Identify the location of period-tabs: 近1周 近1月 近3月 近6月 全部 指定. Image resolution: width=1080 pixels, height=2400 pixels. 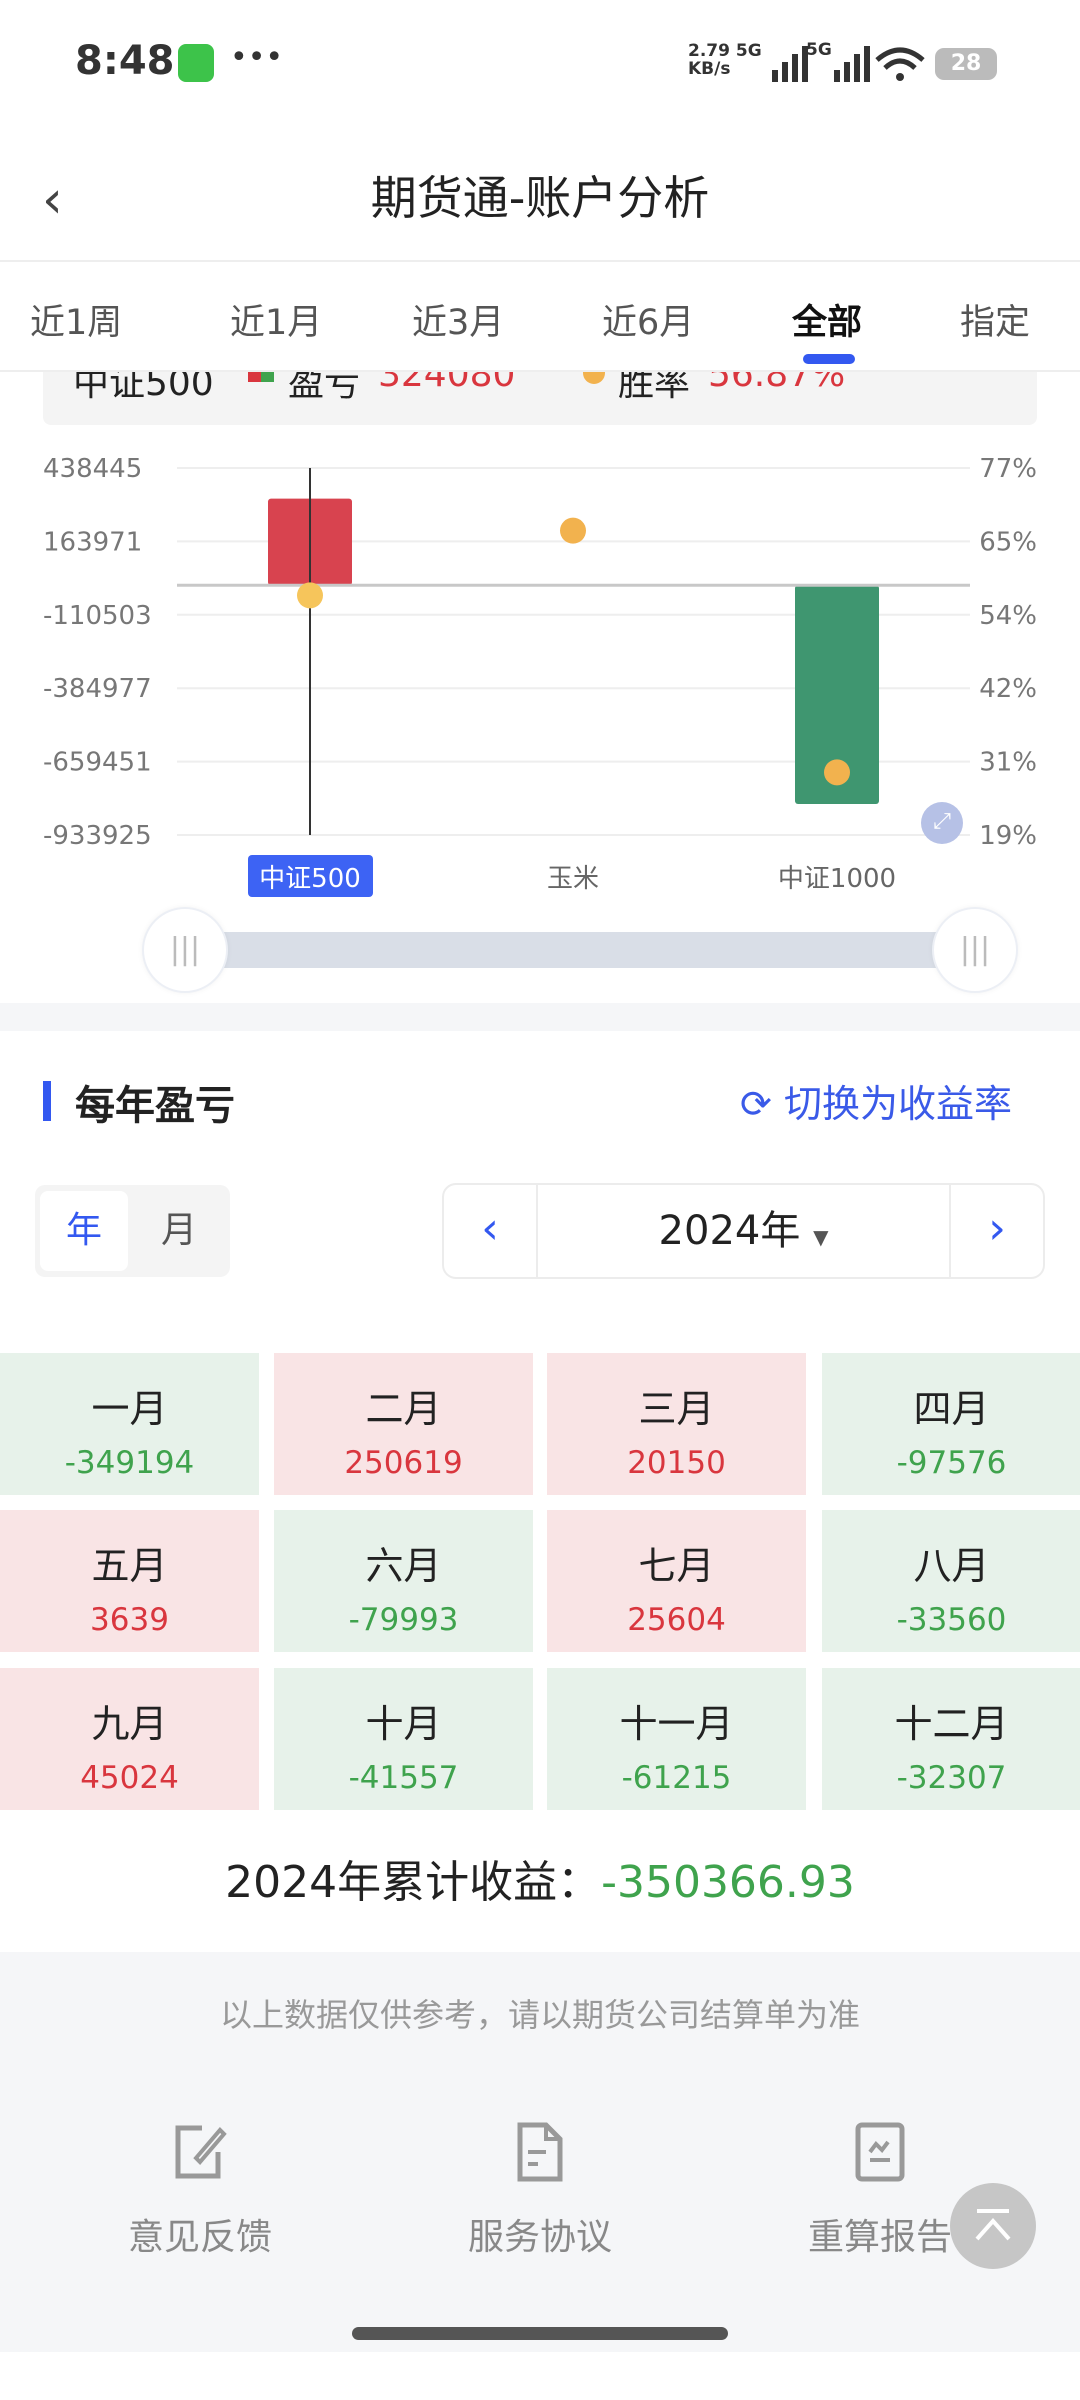
(540, 317).